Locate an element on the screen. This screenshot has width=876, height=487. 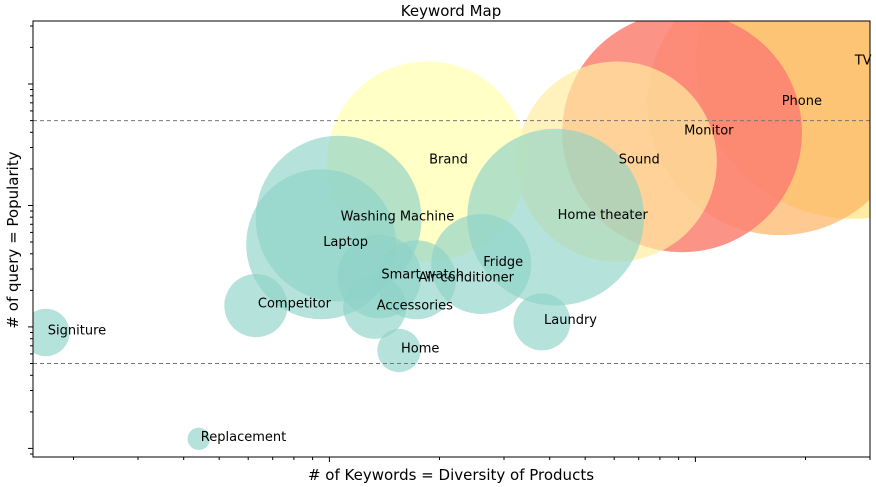
label-home-theater: Home theater is located at coordinates (603, 215).